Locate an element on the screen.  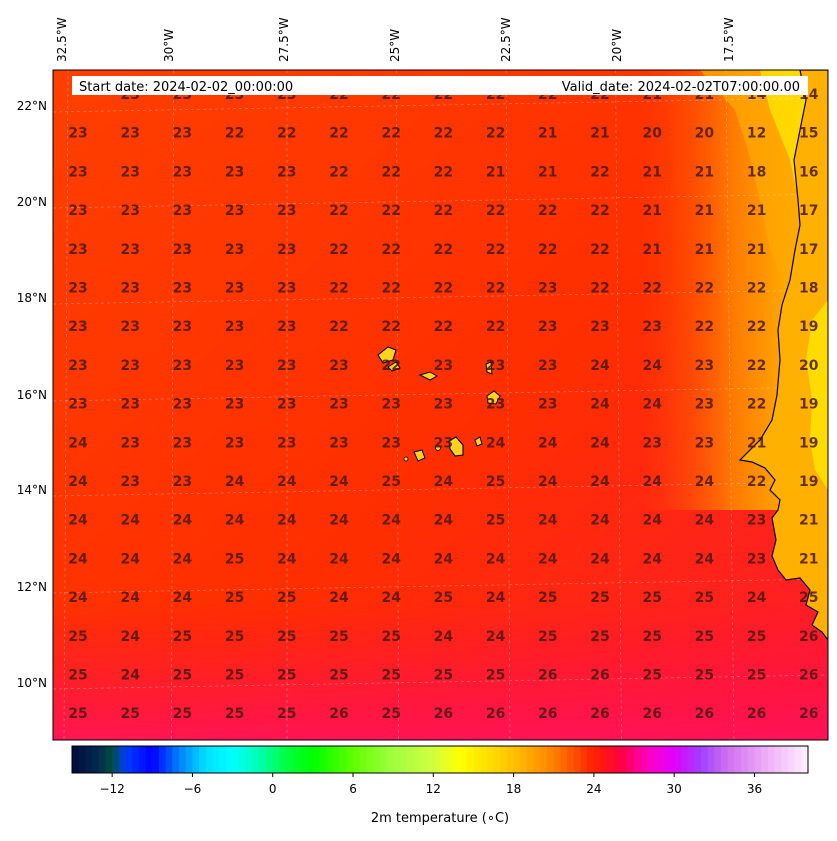
header-box is located at coordinates (440, 85).